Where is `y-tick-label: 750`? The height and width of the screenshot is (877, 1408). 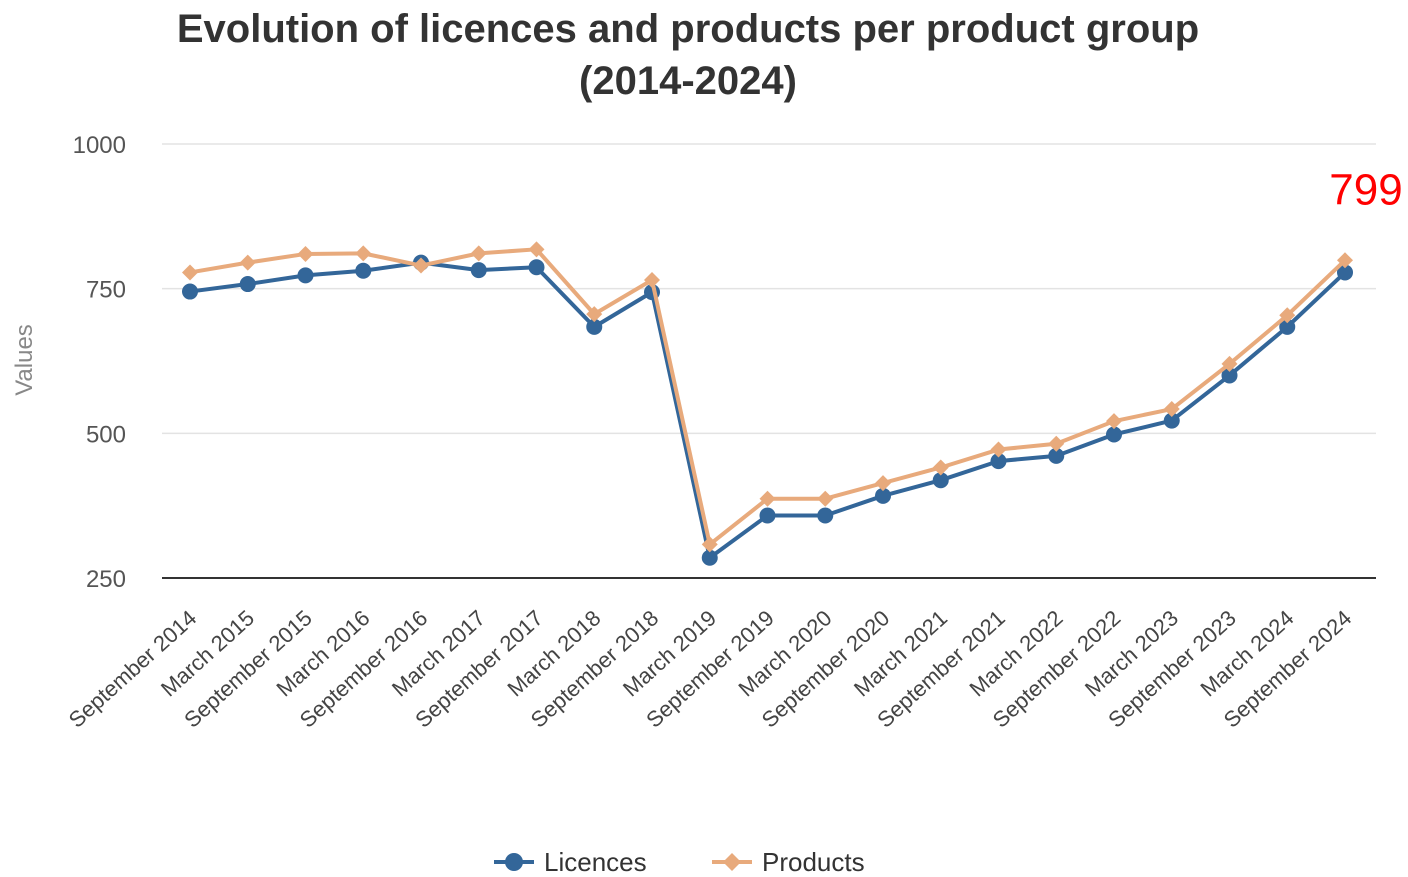
y-tick-label: 750 is located at coordinates (106, 290).